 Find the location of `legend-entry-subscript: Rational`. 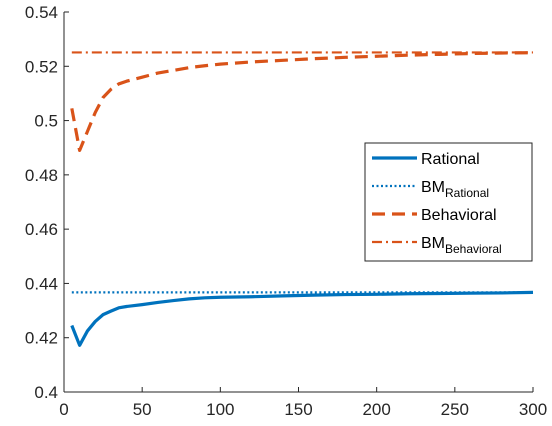

legend-entry-subscript: Rational is located at coordinates (467, 193).